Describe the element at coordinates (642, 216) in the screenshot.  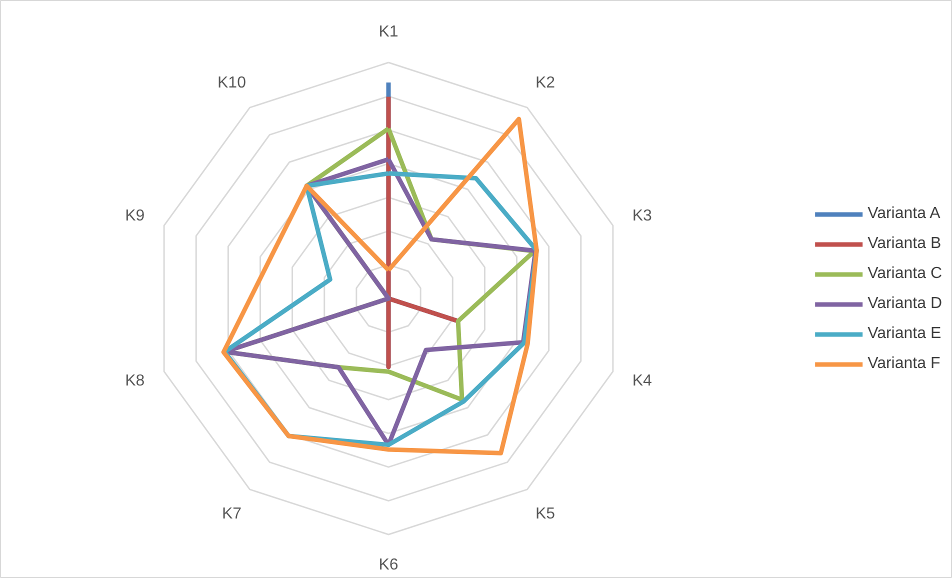
I see `spoke-label: K3` at that location.